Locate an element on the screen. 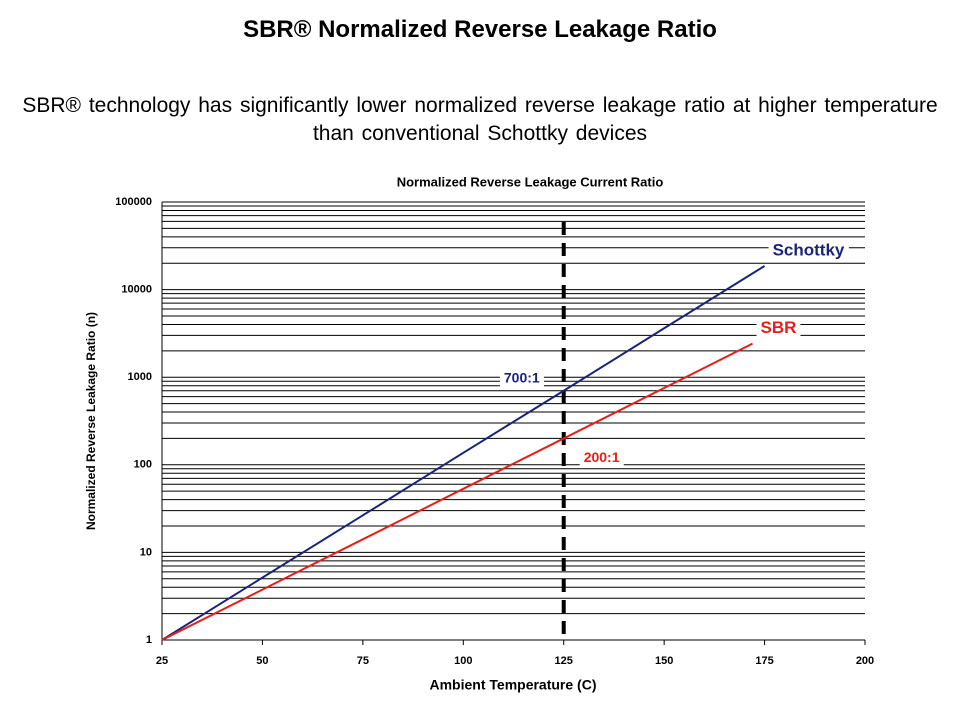  slide-title: SBR® Normalized Reverse Leakage Ratio is located at coordinates (480, 29).